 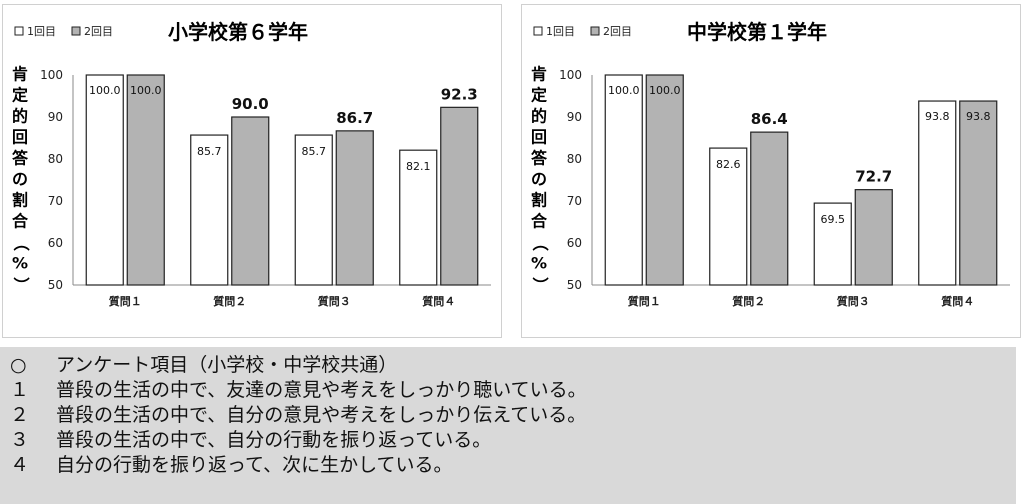 I want to click on data-label: 82.6, so click(x=728, y=164).